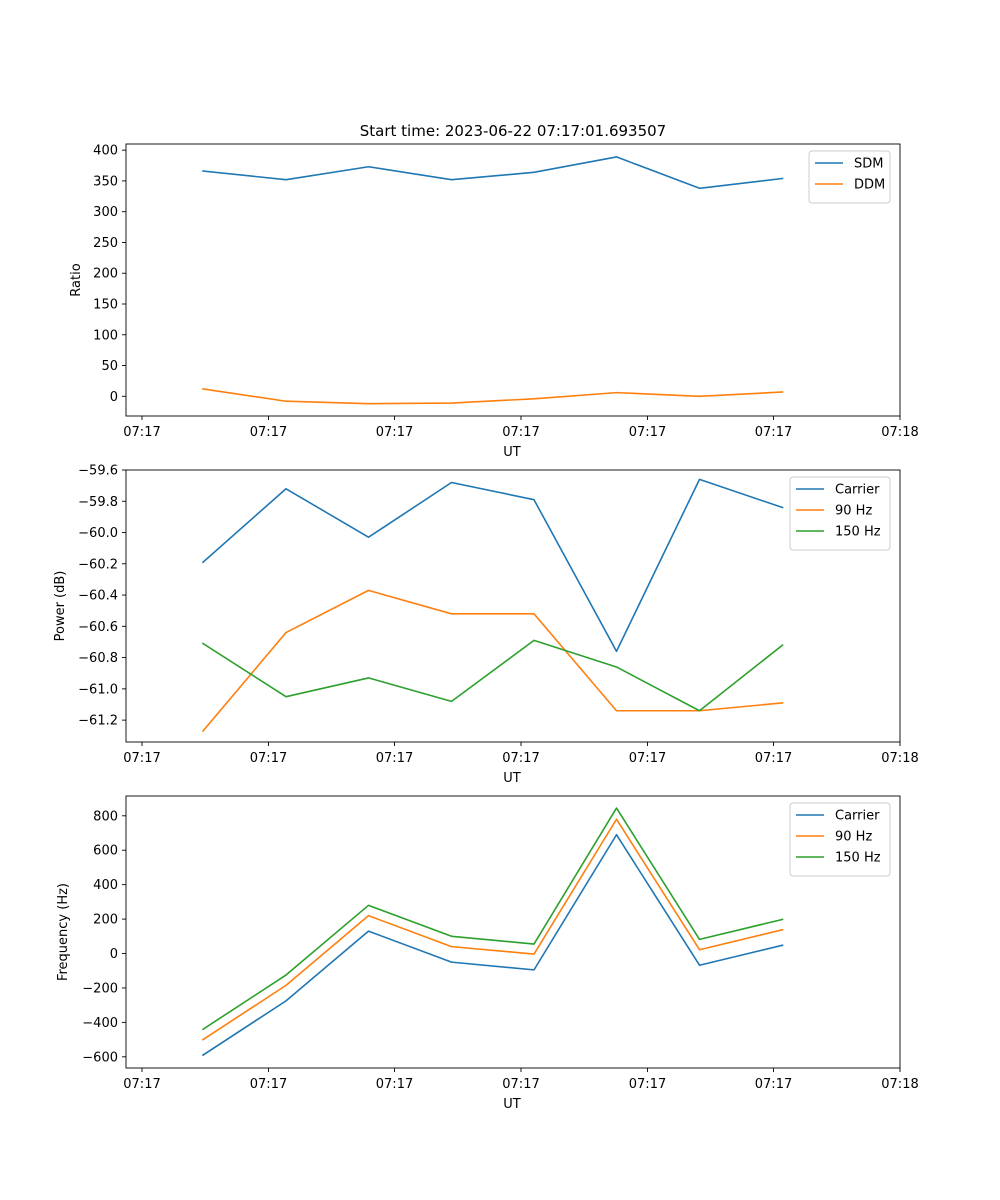  Describe the element at coordinates (98, 533) in the screenshot. I see `y-tick-label: −60.0` at that location.